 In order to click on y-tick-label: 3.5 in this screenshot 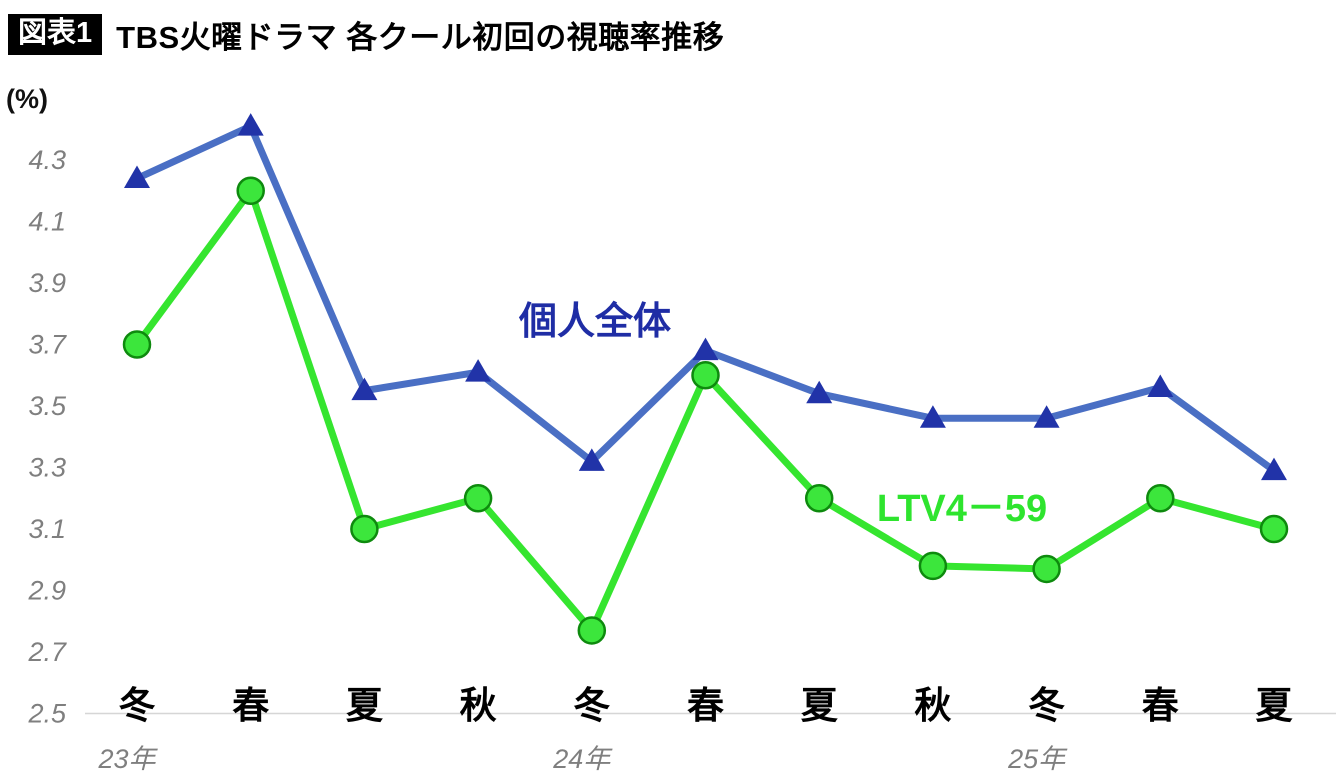, I will do `click(47, 406)`.